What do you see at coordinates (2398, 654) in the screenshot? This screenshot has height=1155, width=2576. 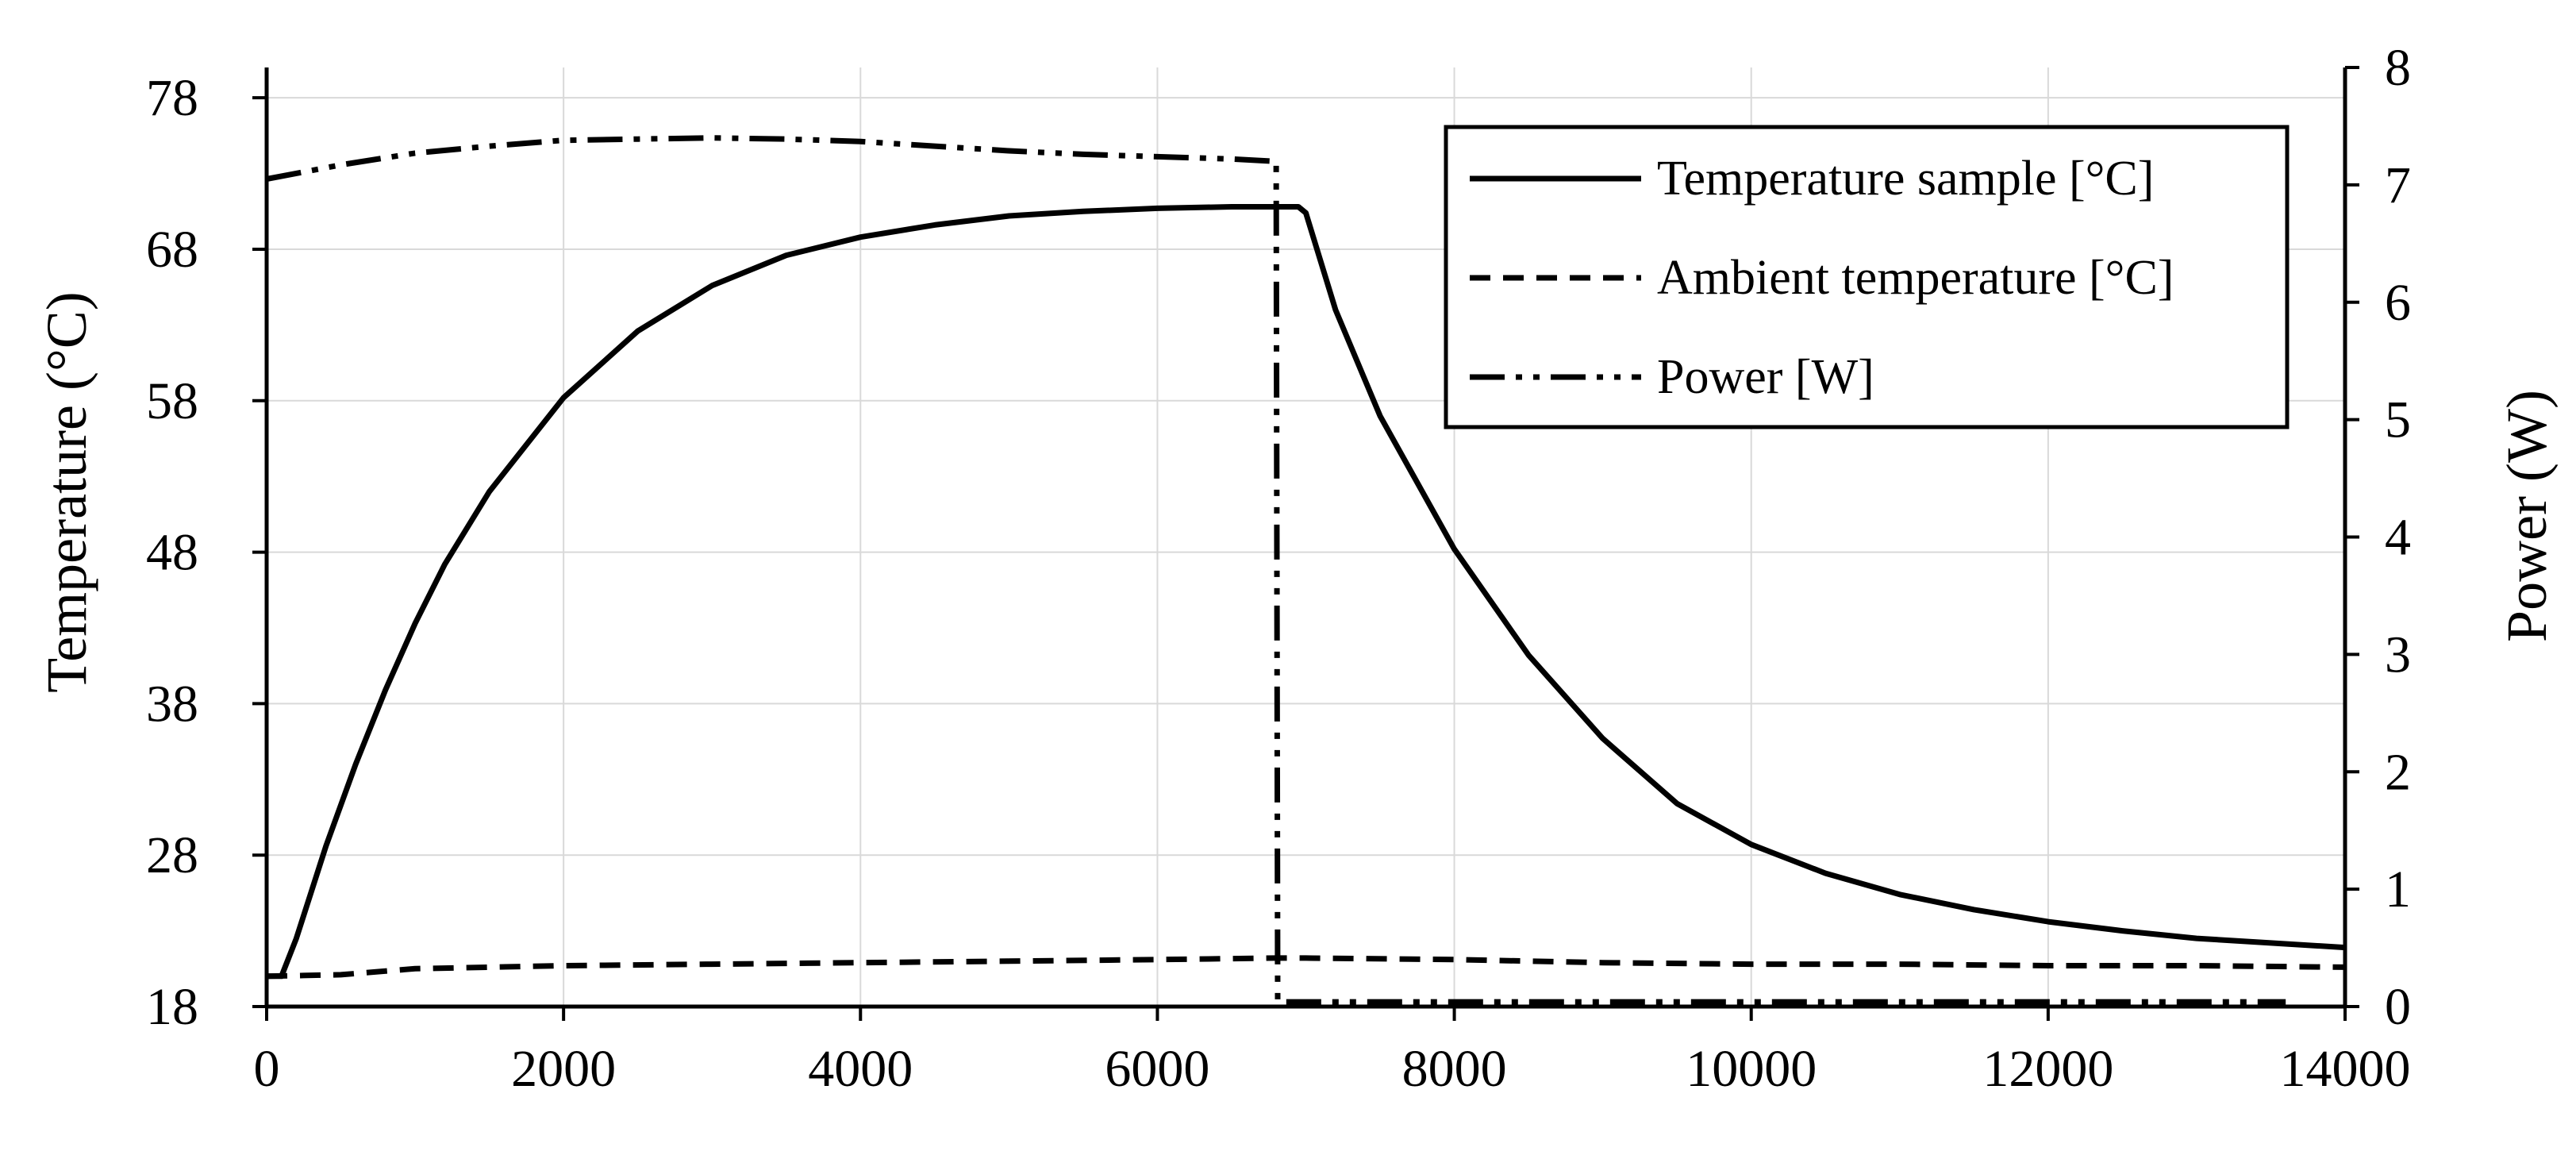 I see `y-right-tick-label: 3` at bounding box center [2398, 654].